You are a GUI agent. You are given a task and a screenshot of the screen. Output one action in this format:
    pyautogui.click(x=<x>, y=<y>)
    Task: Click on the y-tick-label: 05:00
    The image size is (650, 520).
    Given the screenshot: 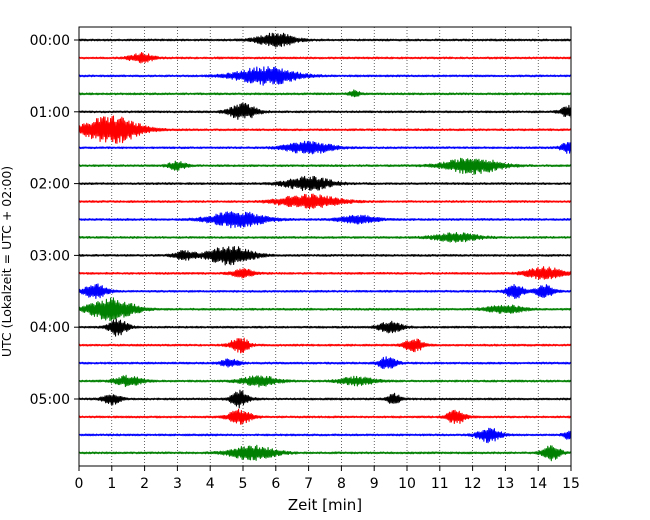 What is the action you would take?
    pyautogui.click(x=50, y=400)
    